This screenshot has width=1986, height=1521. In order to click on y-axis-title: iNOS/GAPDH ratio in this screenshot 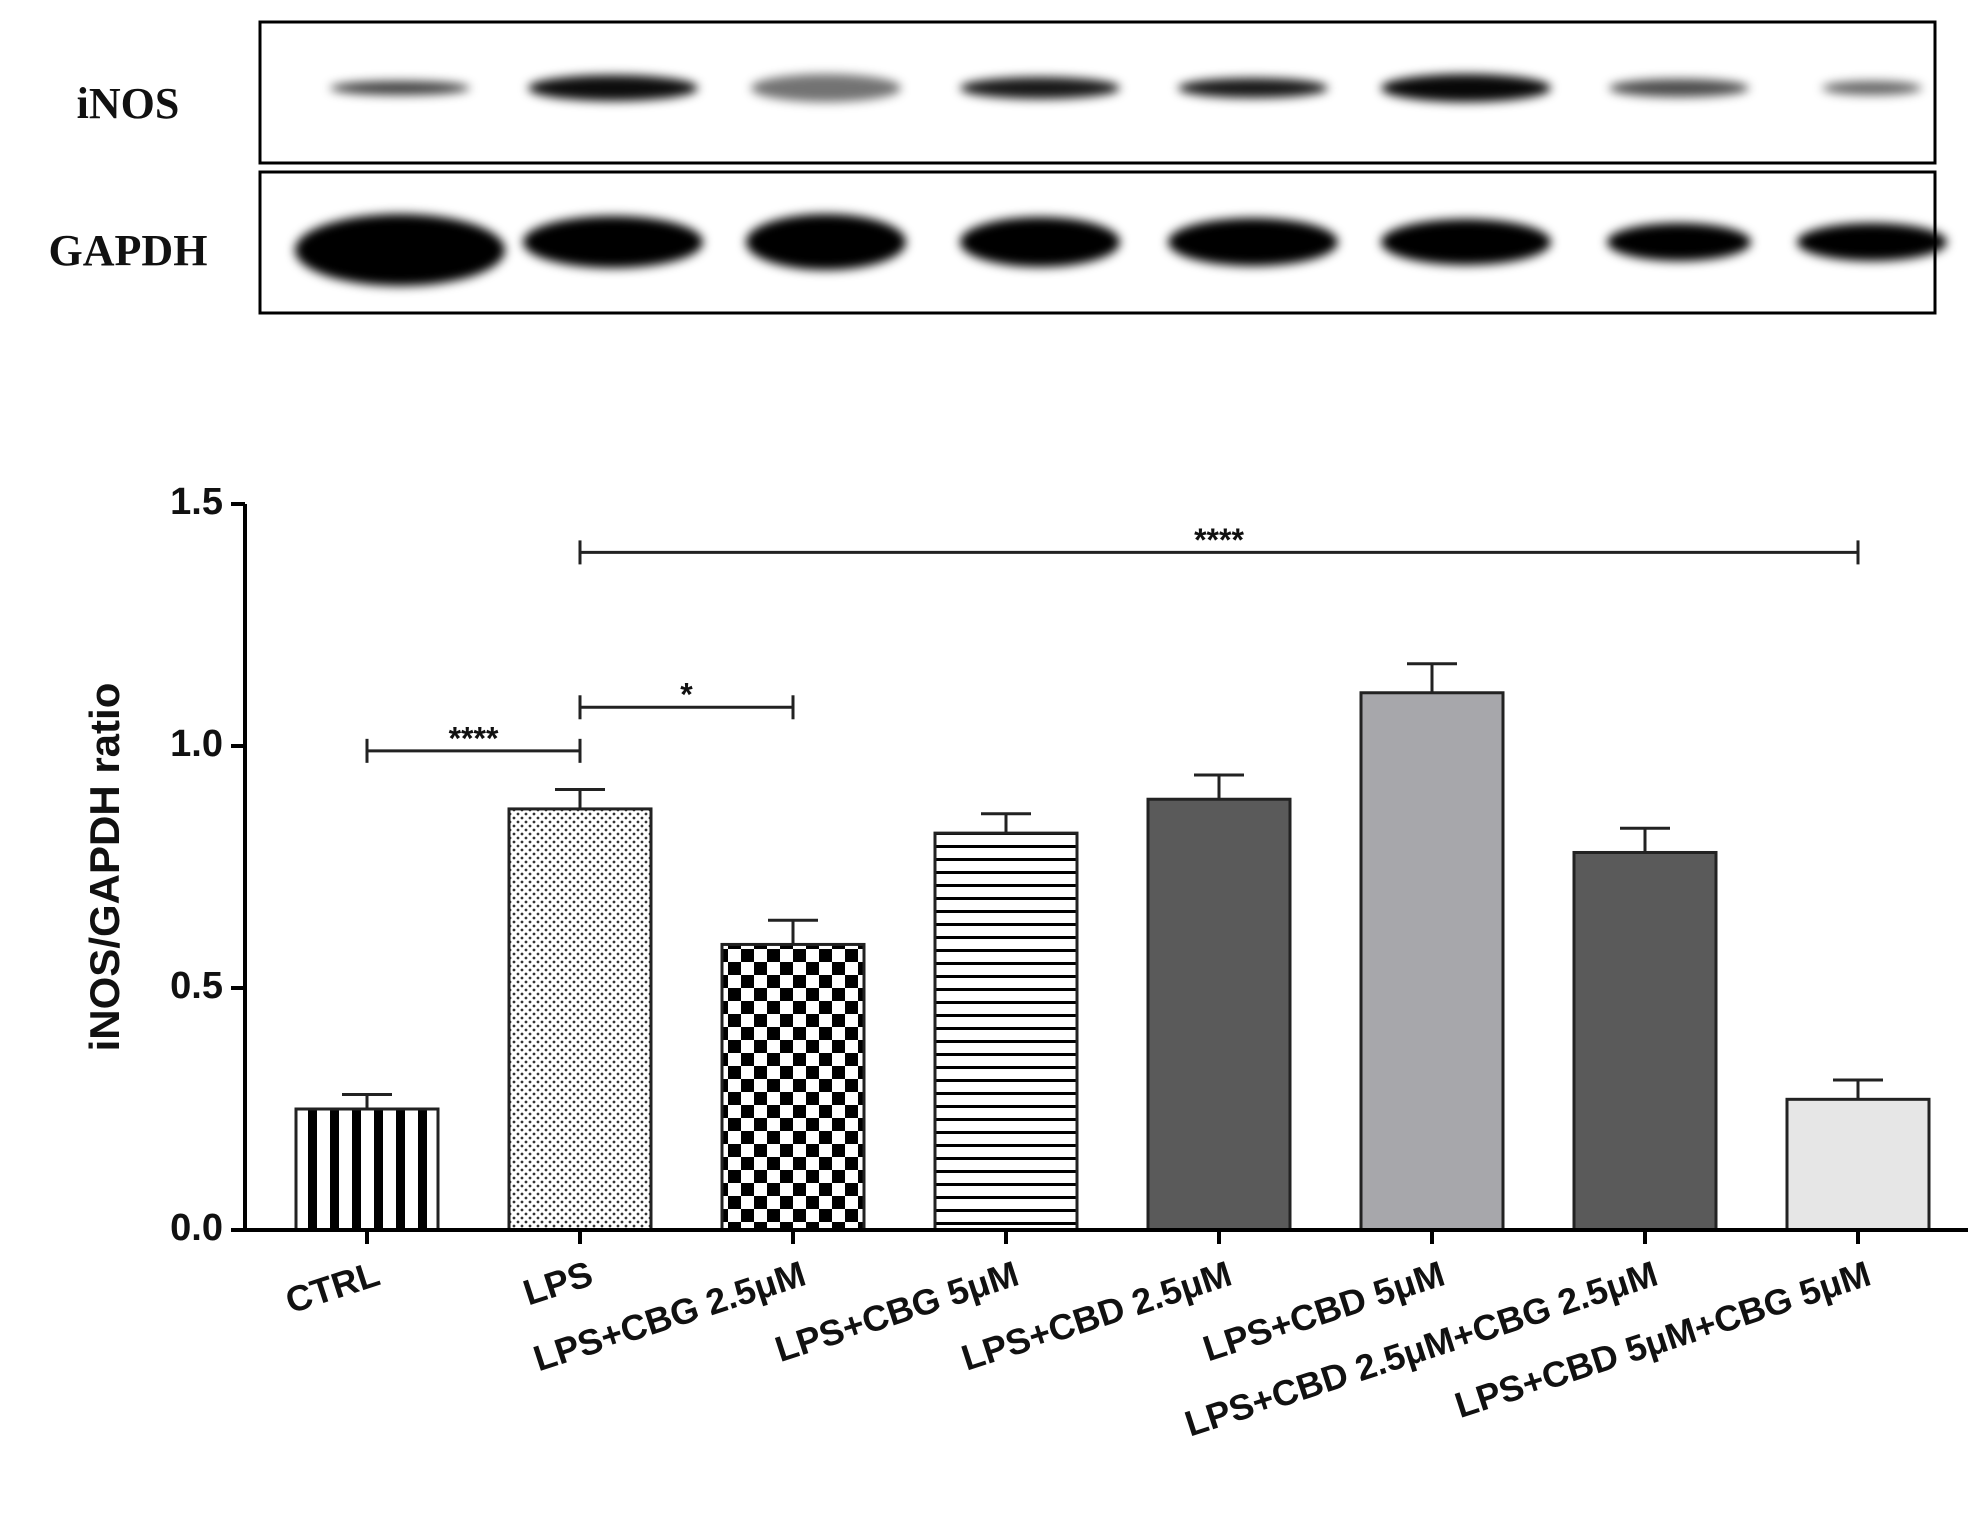, I will do `click(104, 867)`.